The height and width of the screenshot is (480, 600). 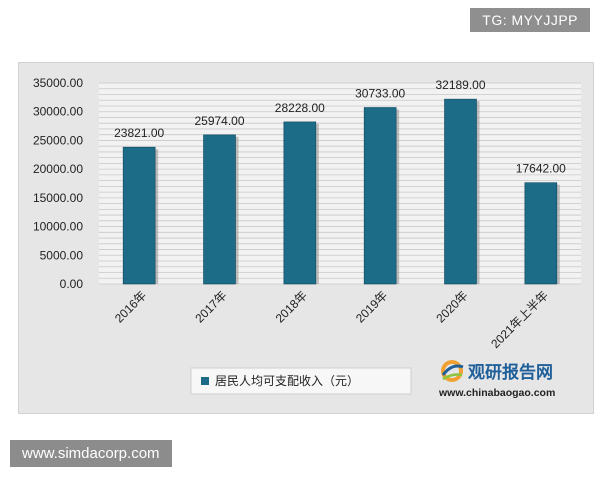 I want to click on x-tick-label: 2018年, so click(x=291, y=306).